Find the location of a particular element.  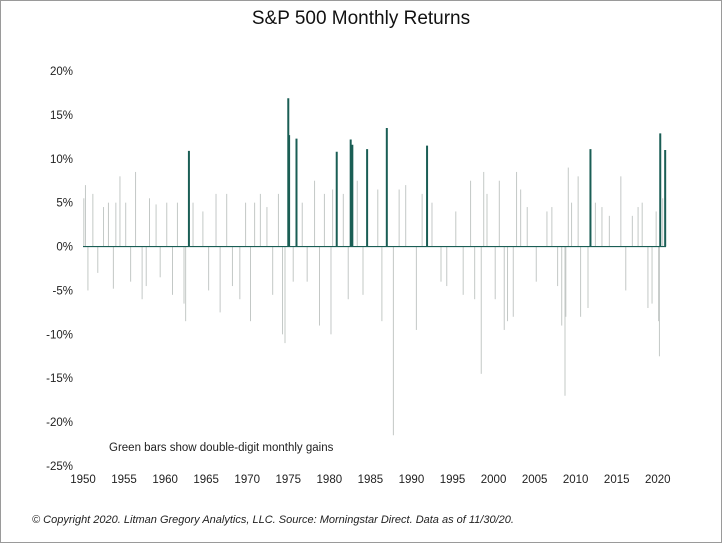

y-axis-ticks: 20% 15% 10% 5% 0% -5% -10% -15% -20% -25% is located at coordinates (59, 269).